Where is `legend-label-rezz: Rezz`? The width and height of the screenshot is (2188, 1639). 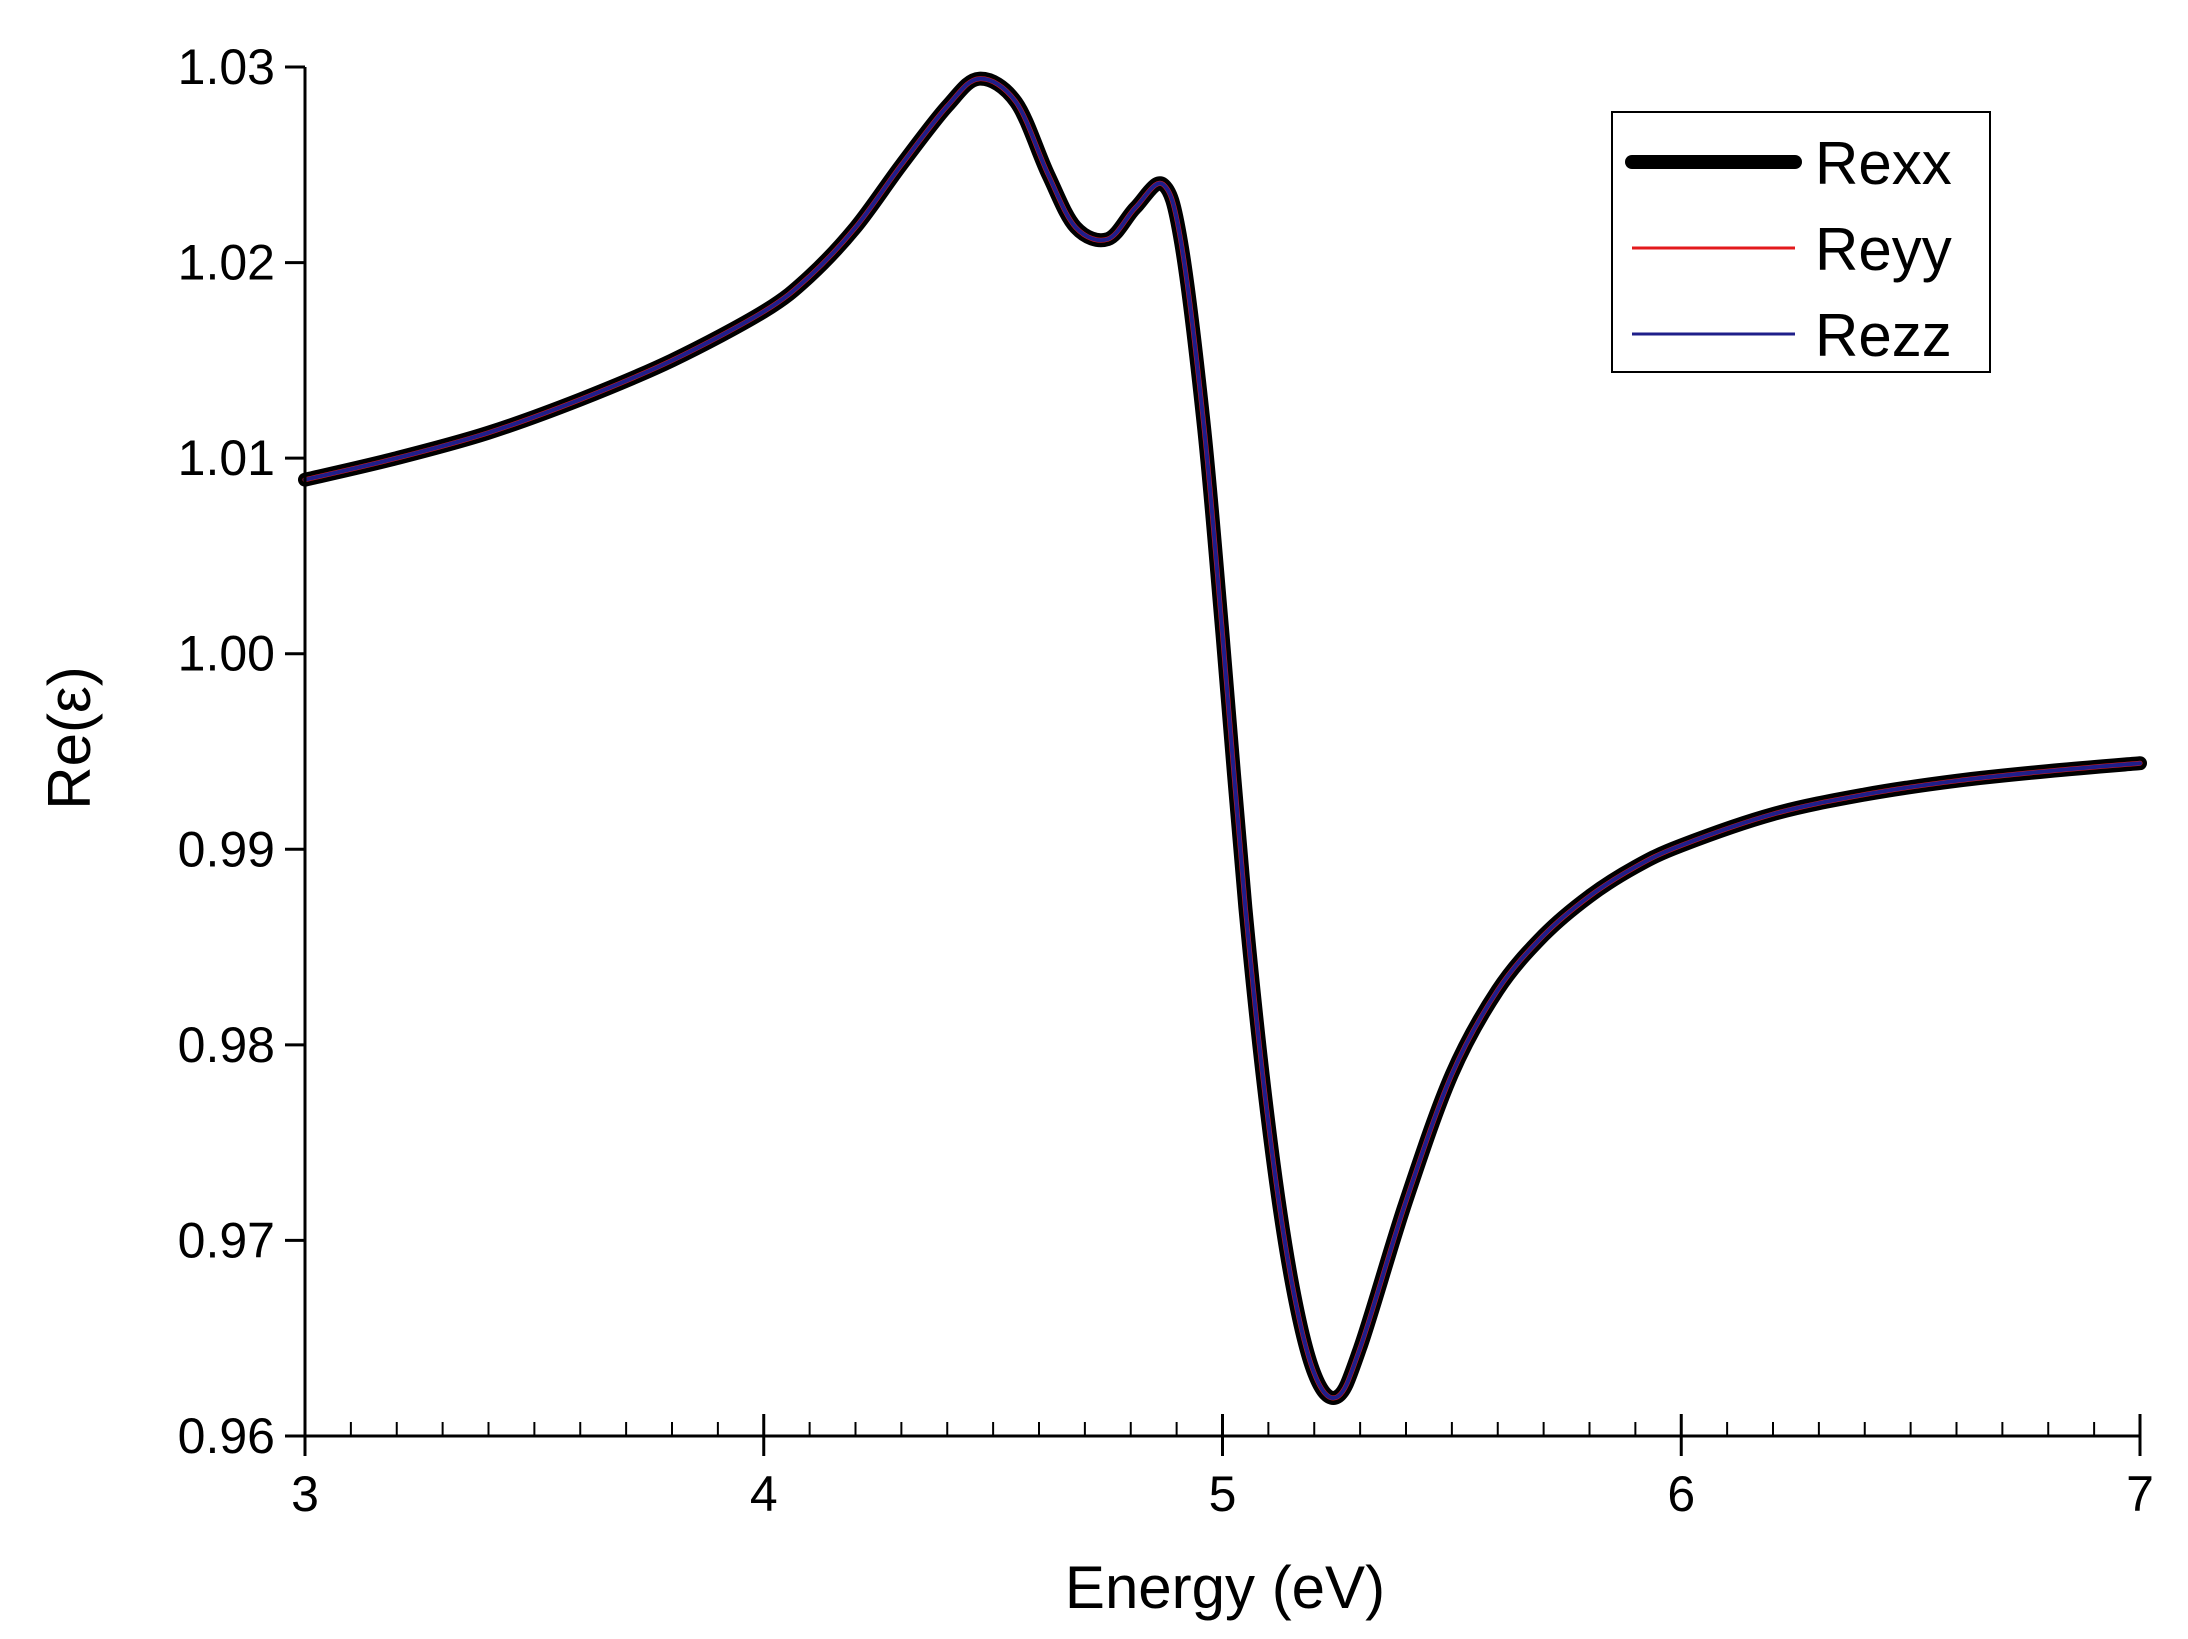
legend-label-rezz: Rezz is located at coordinates (1883, 335).